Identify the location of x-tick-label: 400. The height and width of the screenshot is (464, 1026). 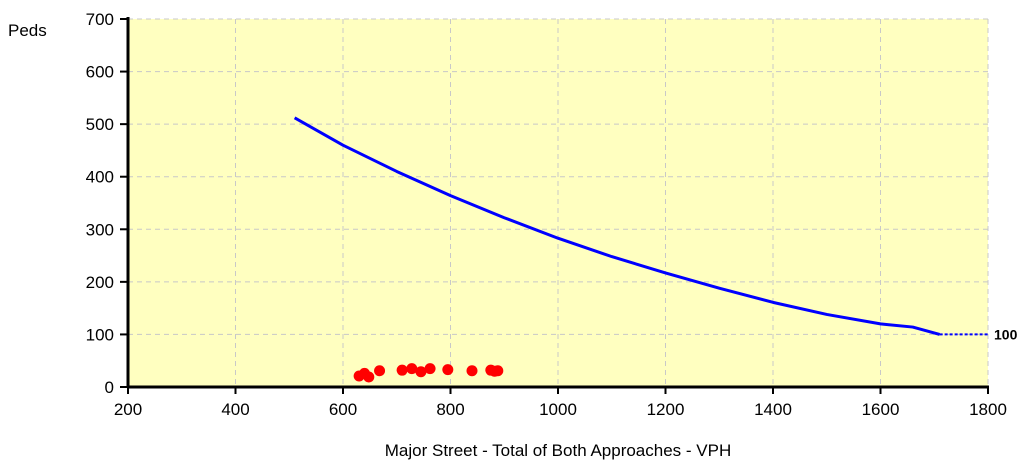
(235, 409).